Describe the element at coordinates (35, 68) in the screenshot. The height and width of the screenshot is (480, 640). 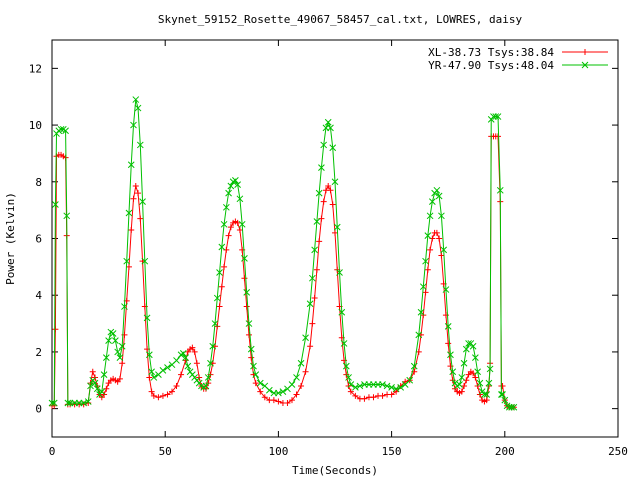
I see `y-tick-label: 12` at that location.